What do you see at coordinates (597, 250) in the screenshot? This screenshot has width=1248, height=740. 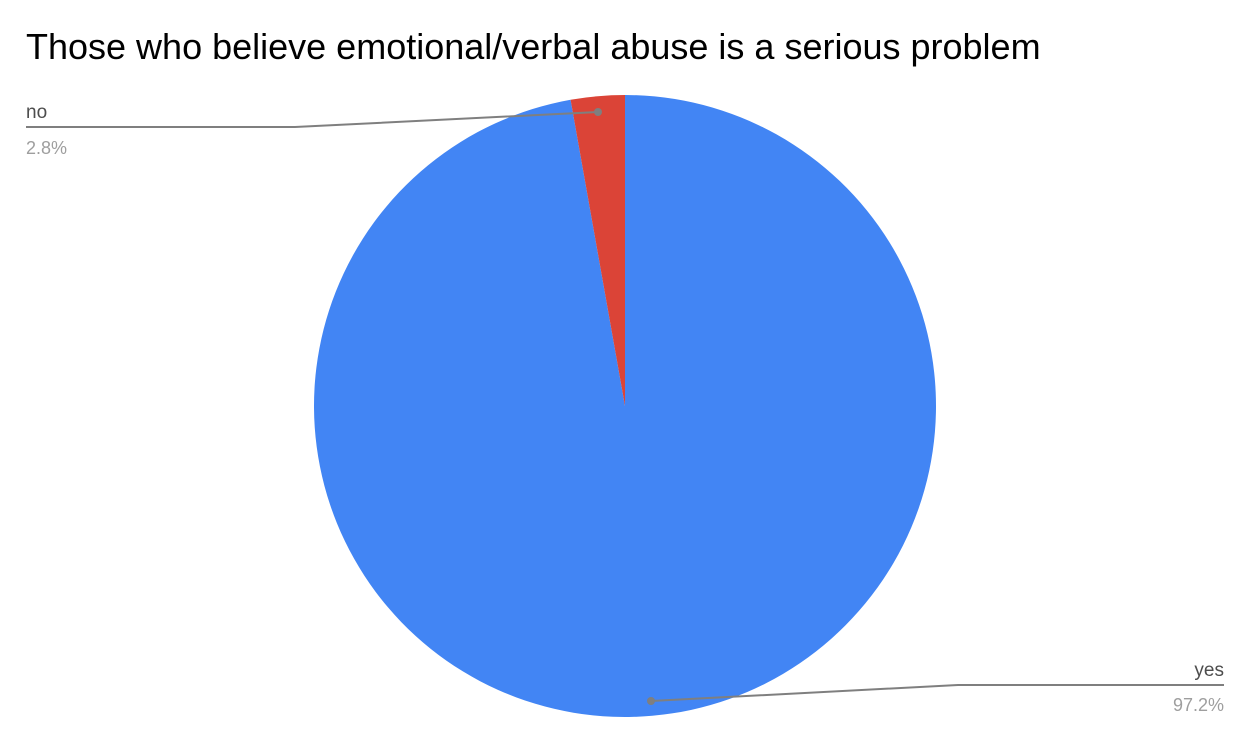 I see `pie-slice-no` at bounding box center [597, 250].